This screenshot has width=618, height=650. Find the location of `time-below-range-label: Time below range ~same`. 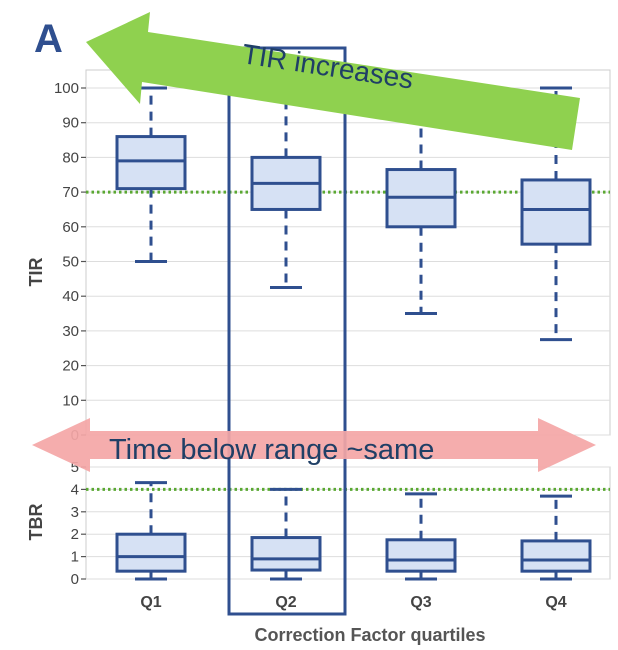

time-below-range-label: Time below range ~same is located at coordinates (271, 450).